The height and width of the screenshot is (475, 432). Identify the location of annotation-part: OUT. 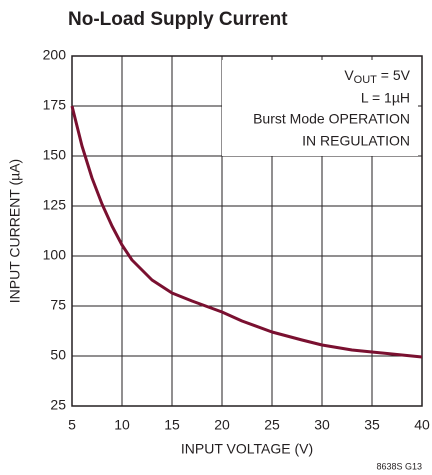
(366, 80).